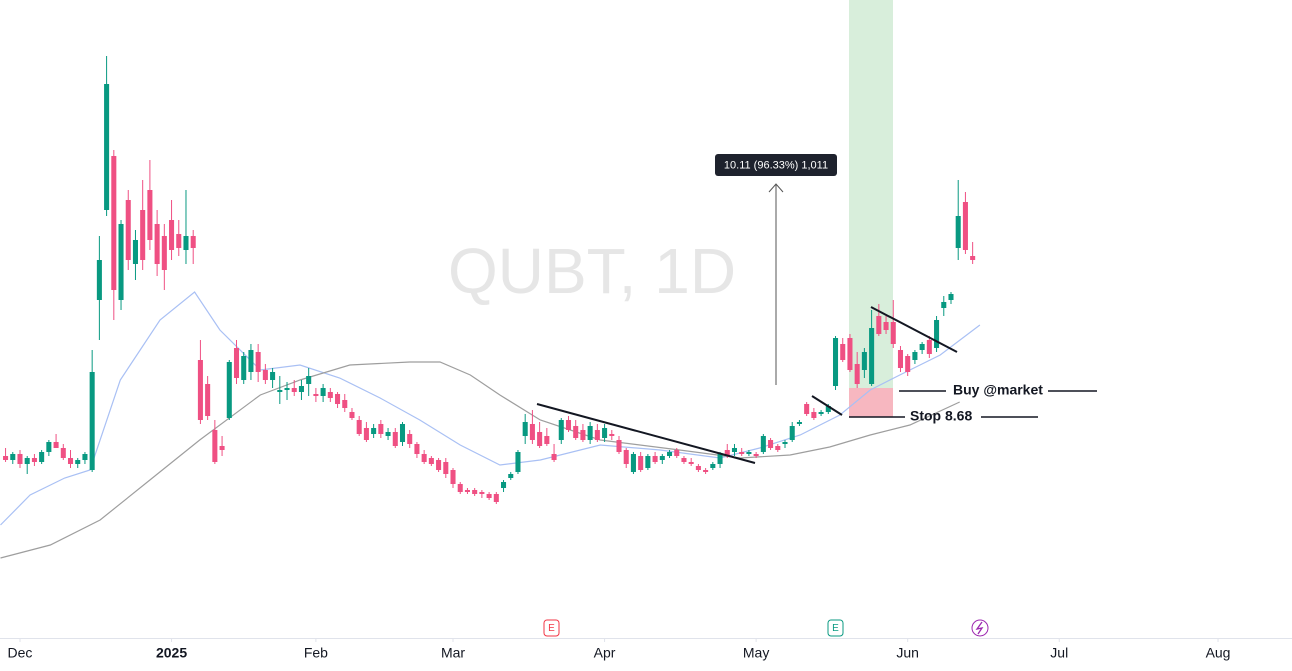 The width and height of the screenshot is (1292, 671). I want to click on x-tick-label: Aug, so click(1218, 653).